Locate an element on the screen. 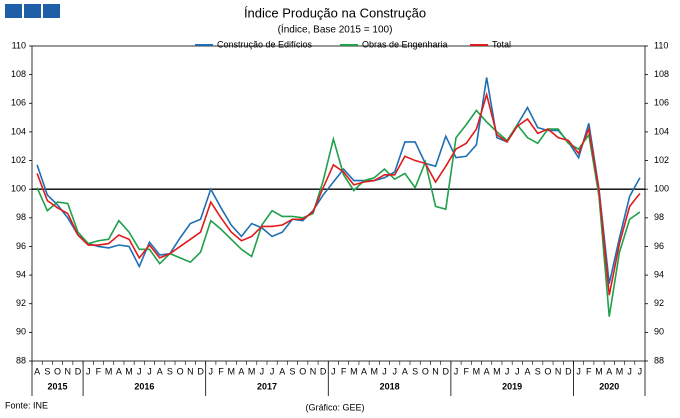 Image resolution: width=680 pixels, height=418 pixels. chart-title: Índice Produção na Construção is located at coordinates (335, 12).